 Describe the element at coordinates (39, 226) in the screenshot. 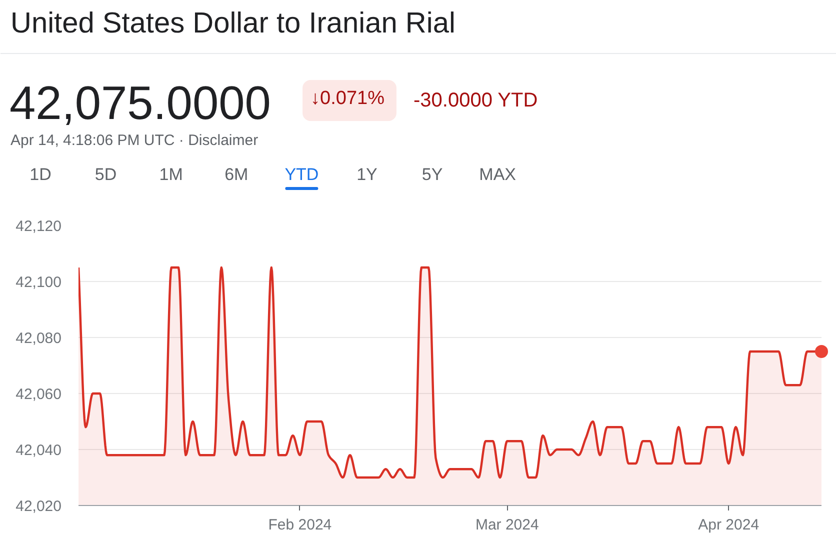

I see `y-tick-label: 42,120` at that location.